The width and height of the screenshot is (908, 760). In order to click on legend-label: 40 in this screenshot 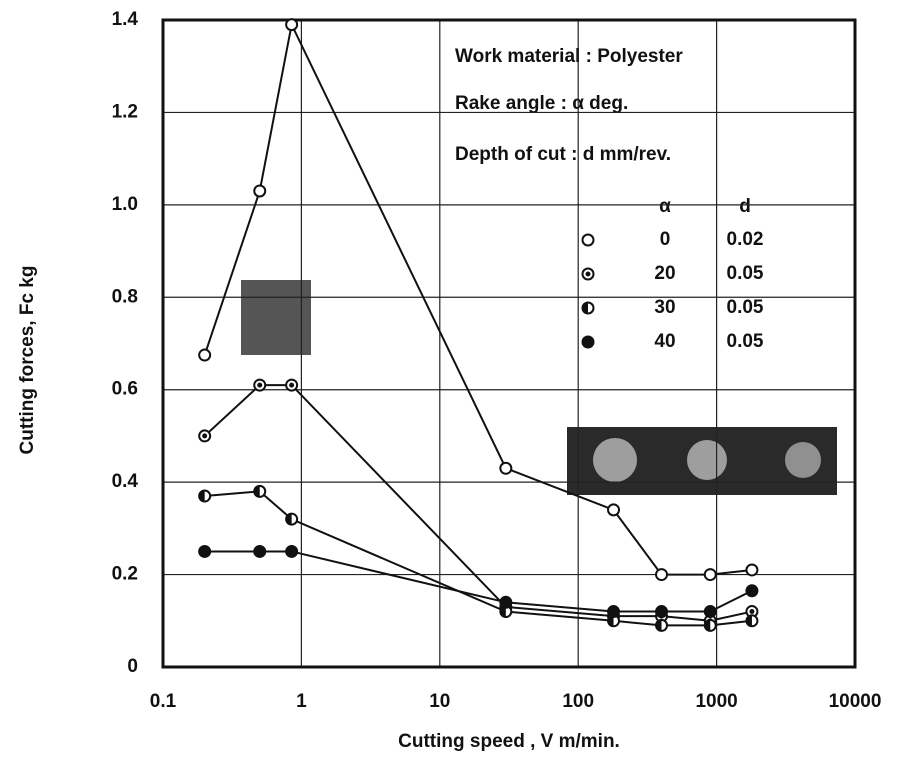, I will do `click(664, 341)`.